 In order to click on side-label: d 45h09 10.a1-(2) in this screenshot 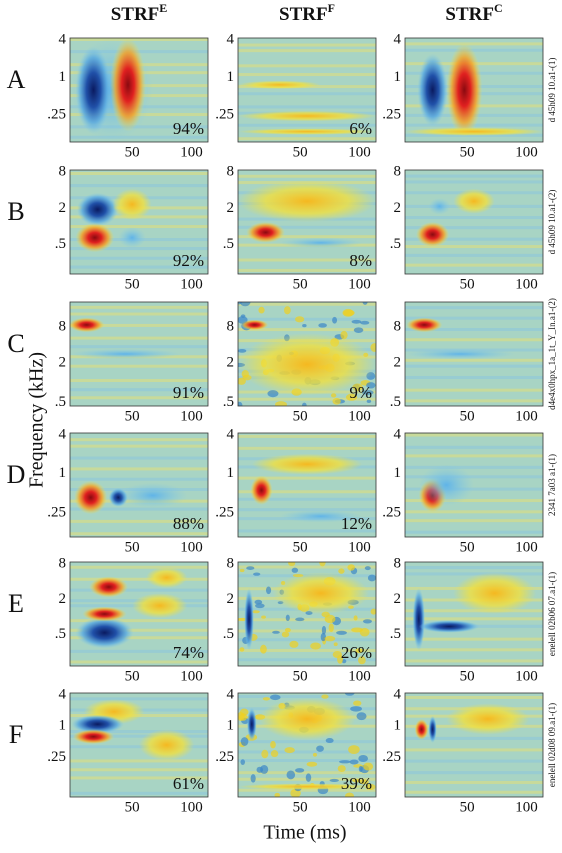, I will do `click(552, 222)`.